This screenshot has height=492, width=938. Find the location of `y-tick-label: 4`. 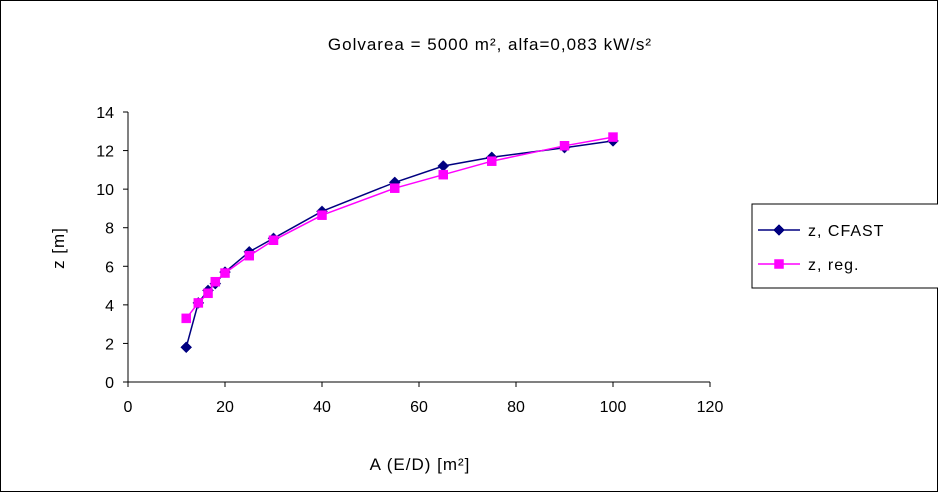

y-tick-label: 4 is located at coordinates (109, 306).